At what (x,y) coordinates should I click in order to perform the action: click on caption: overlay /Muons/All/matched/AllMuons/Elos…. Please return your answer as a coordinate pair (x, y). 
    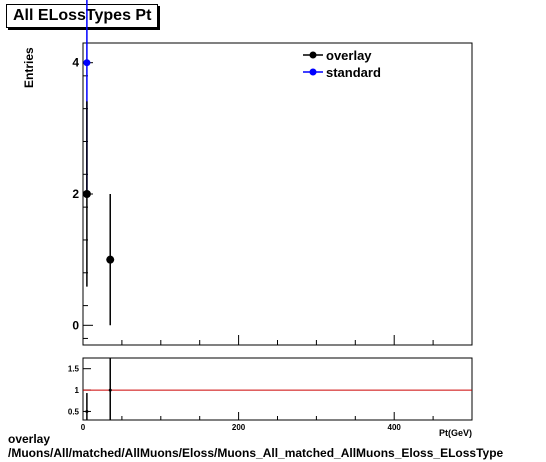
    Looking at the image, I should click on (255, 446).